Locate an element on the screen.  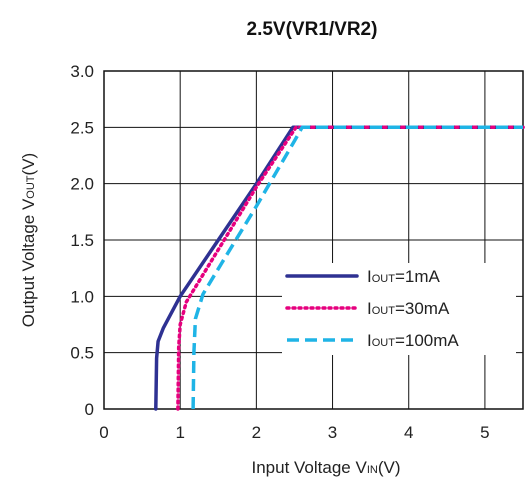
x-tick-label: 4 is located at coordinates (408, 432).